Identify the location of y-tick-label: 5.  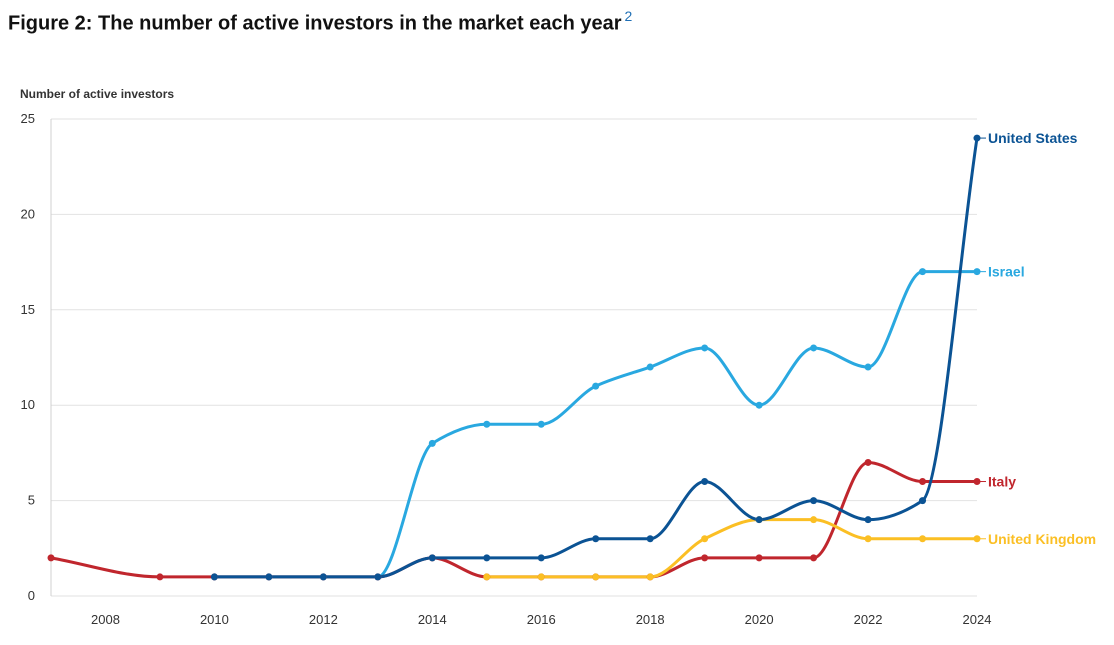
(31, 500).